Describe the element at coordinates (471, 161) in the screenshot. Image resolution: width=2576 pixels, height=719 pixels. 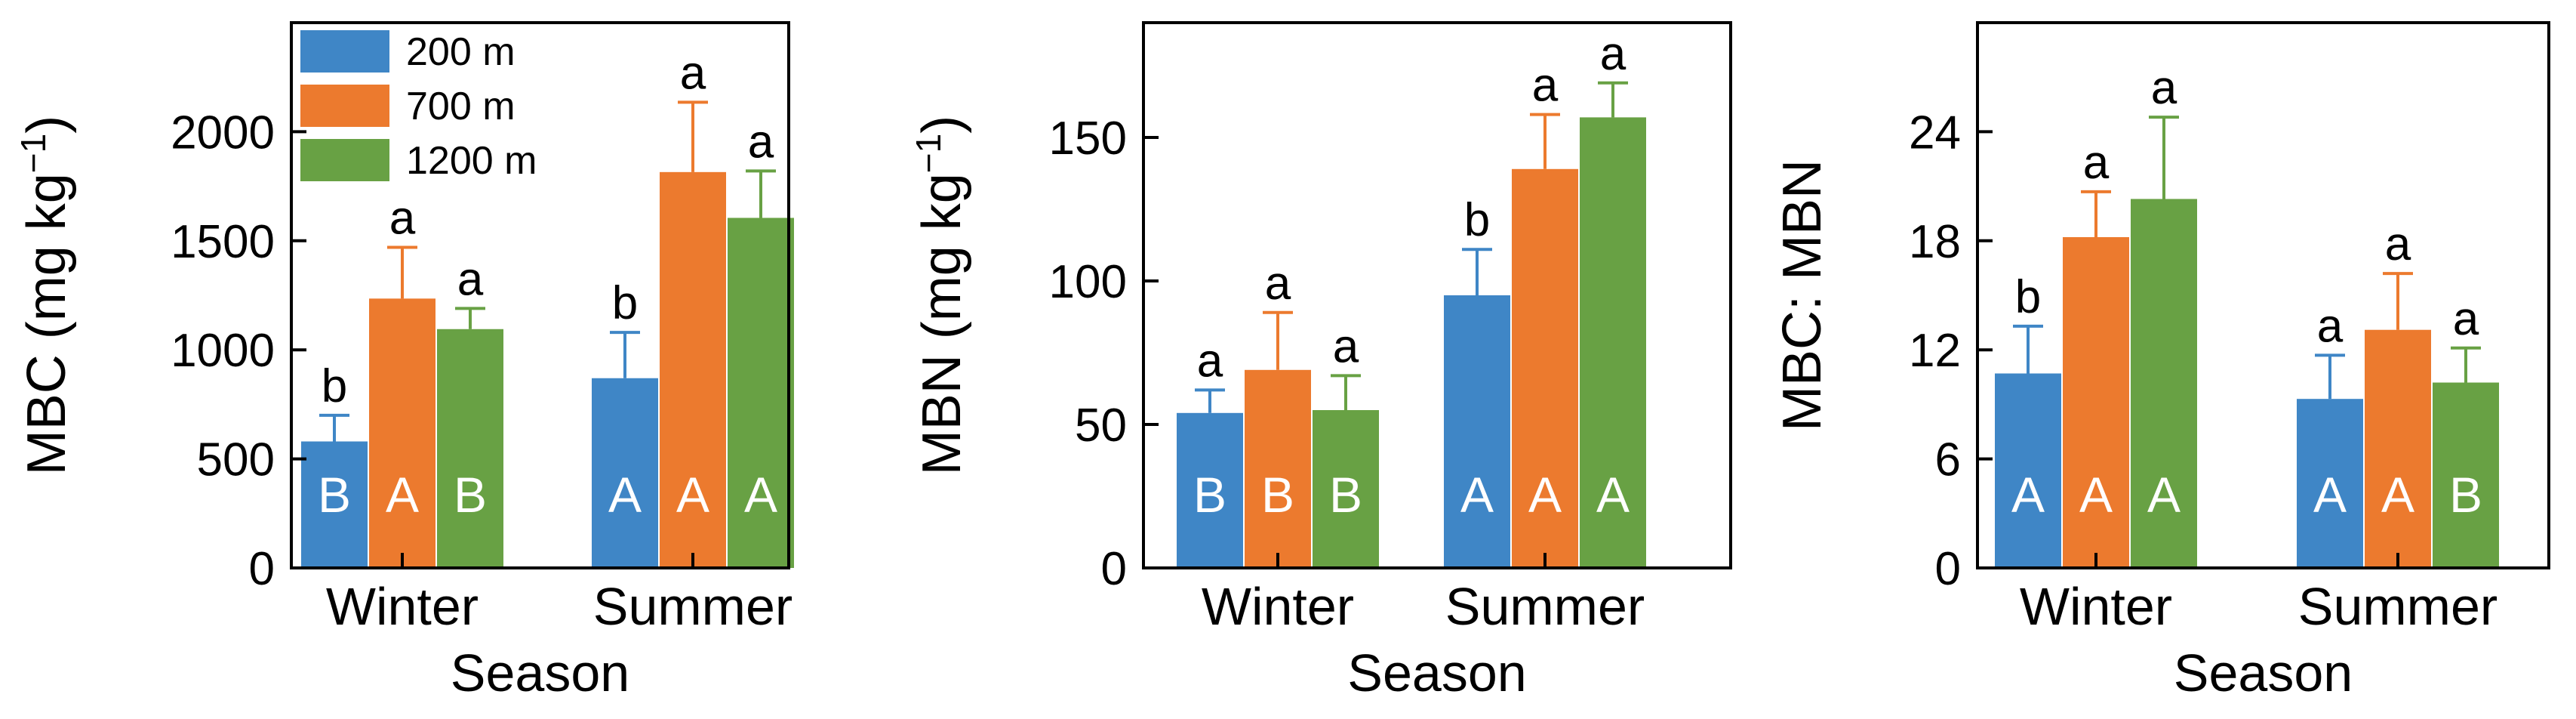
I see `legend-label: 1200 m` at that location.